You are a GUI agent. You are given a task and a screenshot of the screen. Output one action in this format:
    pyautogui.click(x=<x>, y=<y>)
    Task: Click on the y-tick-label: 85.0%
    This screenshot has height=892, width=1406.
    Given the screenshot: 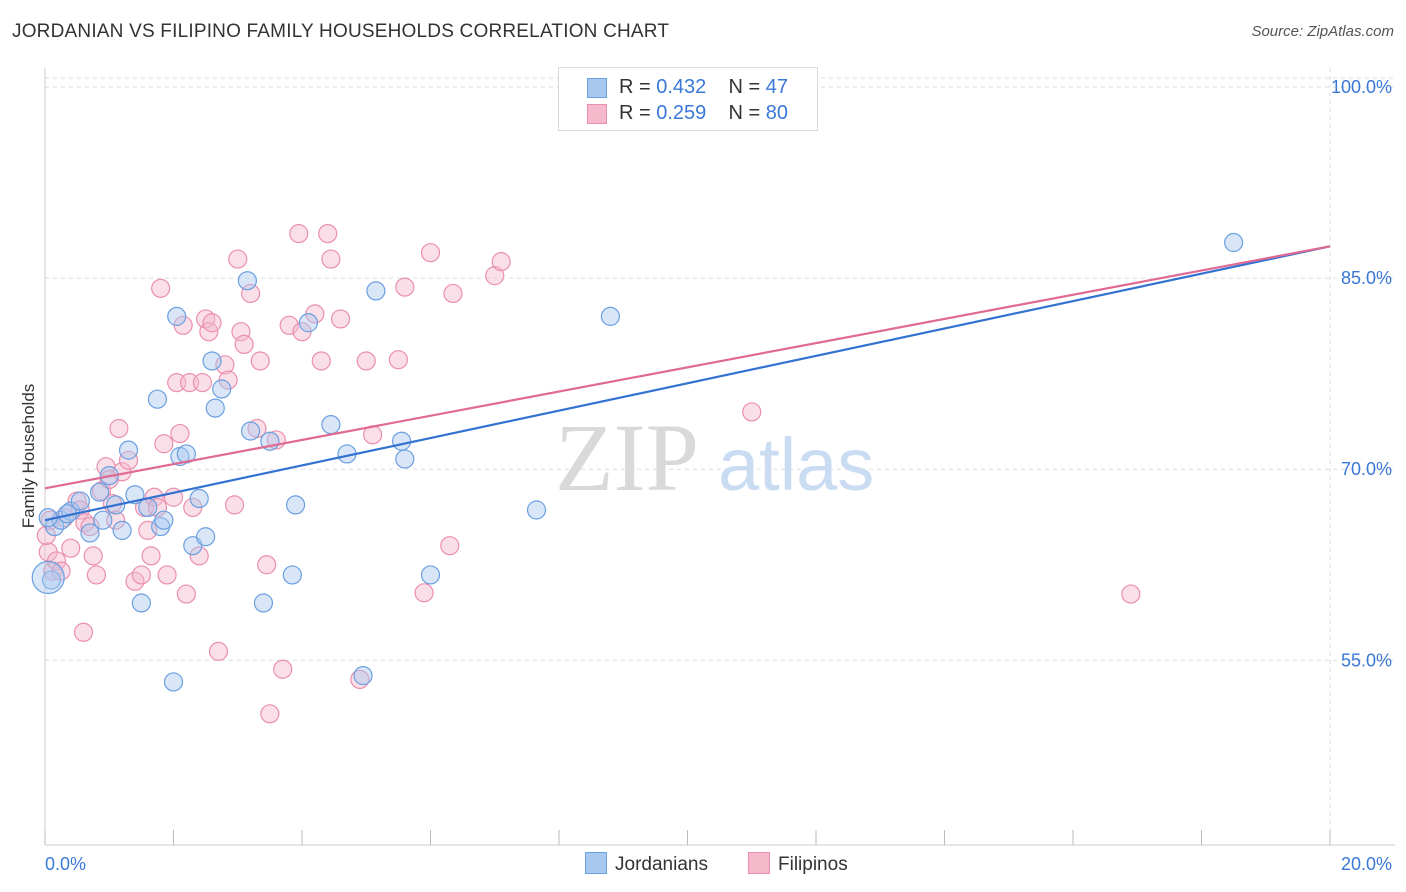 What is the action you would take?
    pyautogui.click(x=1366, y=278)
    